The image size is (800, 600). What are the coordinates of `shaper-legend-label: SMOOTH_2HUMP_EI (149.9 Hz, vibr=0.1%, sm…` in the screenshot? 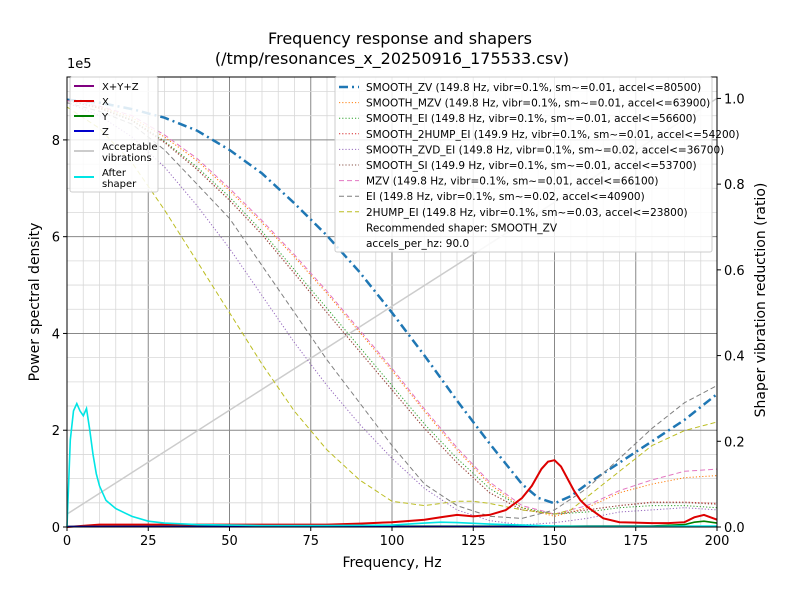 It's located at (552, 135).